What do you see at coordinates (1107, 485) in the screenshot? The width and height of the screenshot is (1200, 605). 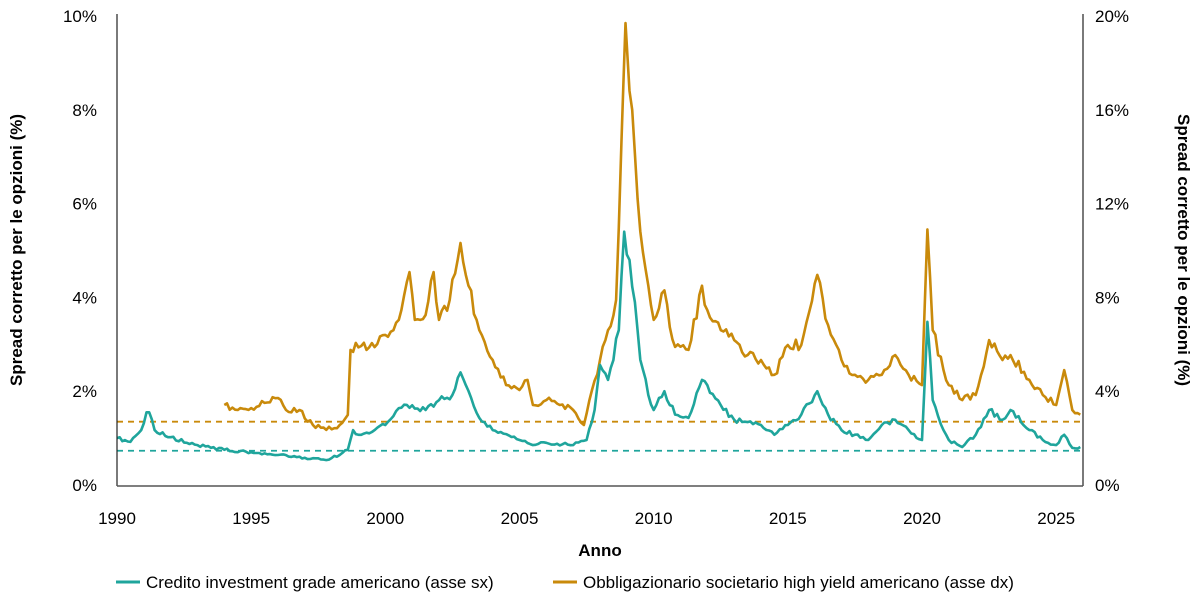 I see `y-tick-label-right: 0%` at bounding box center [1107, 485].